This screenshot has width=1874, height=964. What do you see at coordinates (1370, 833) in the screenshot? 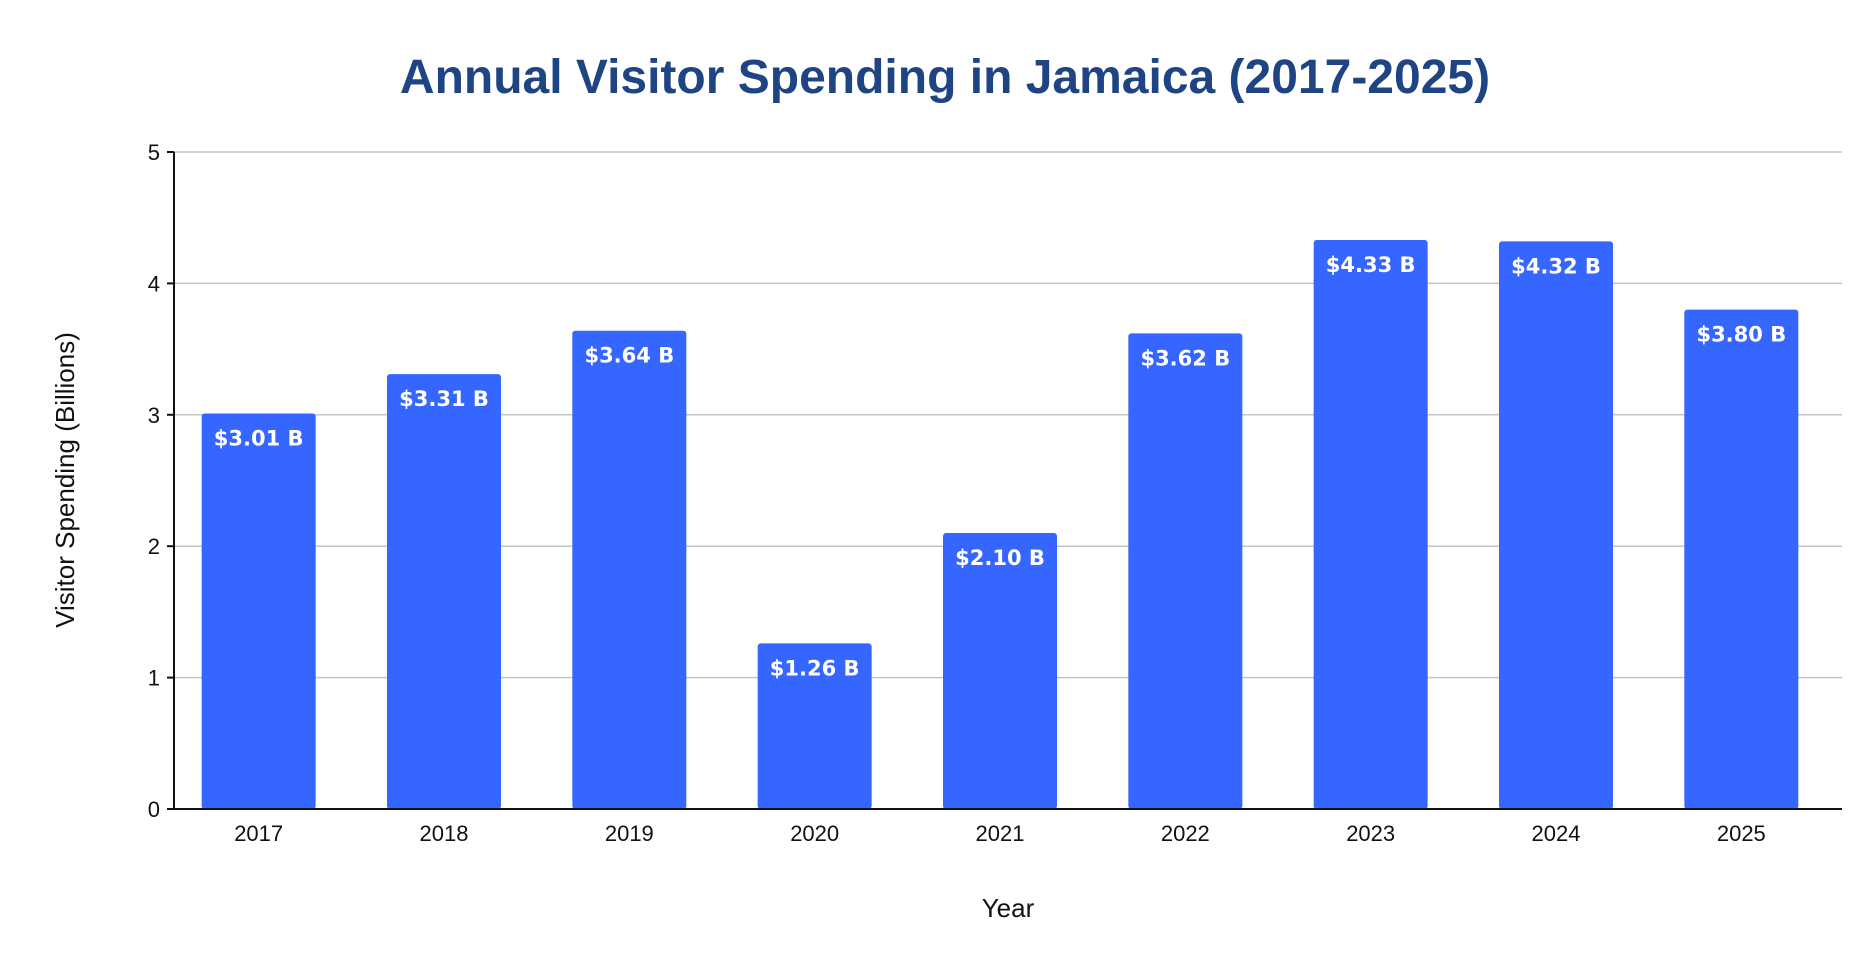
I see `x-tick-label-2023: 2023` at bounding box center [1370, 833].